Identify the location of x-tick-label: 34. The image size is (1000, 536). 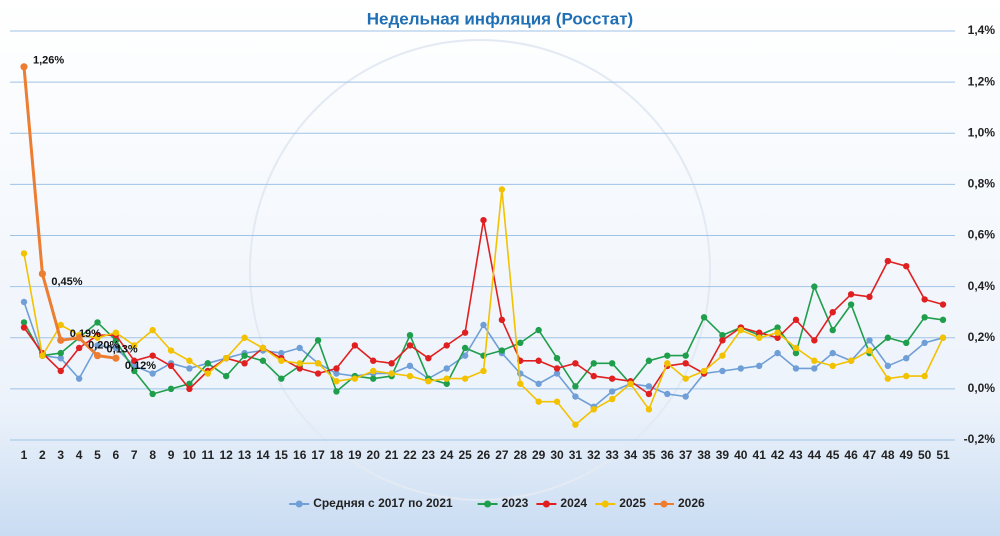
(631, 455).